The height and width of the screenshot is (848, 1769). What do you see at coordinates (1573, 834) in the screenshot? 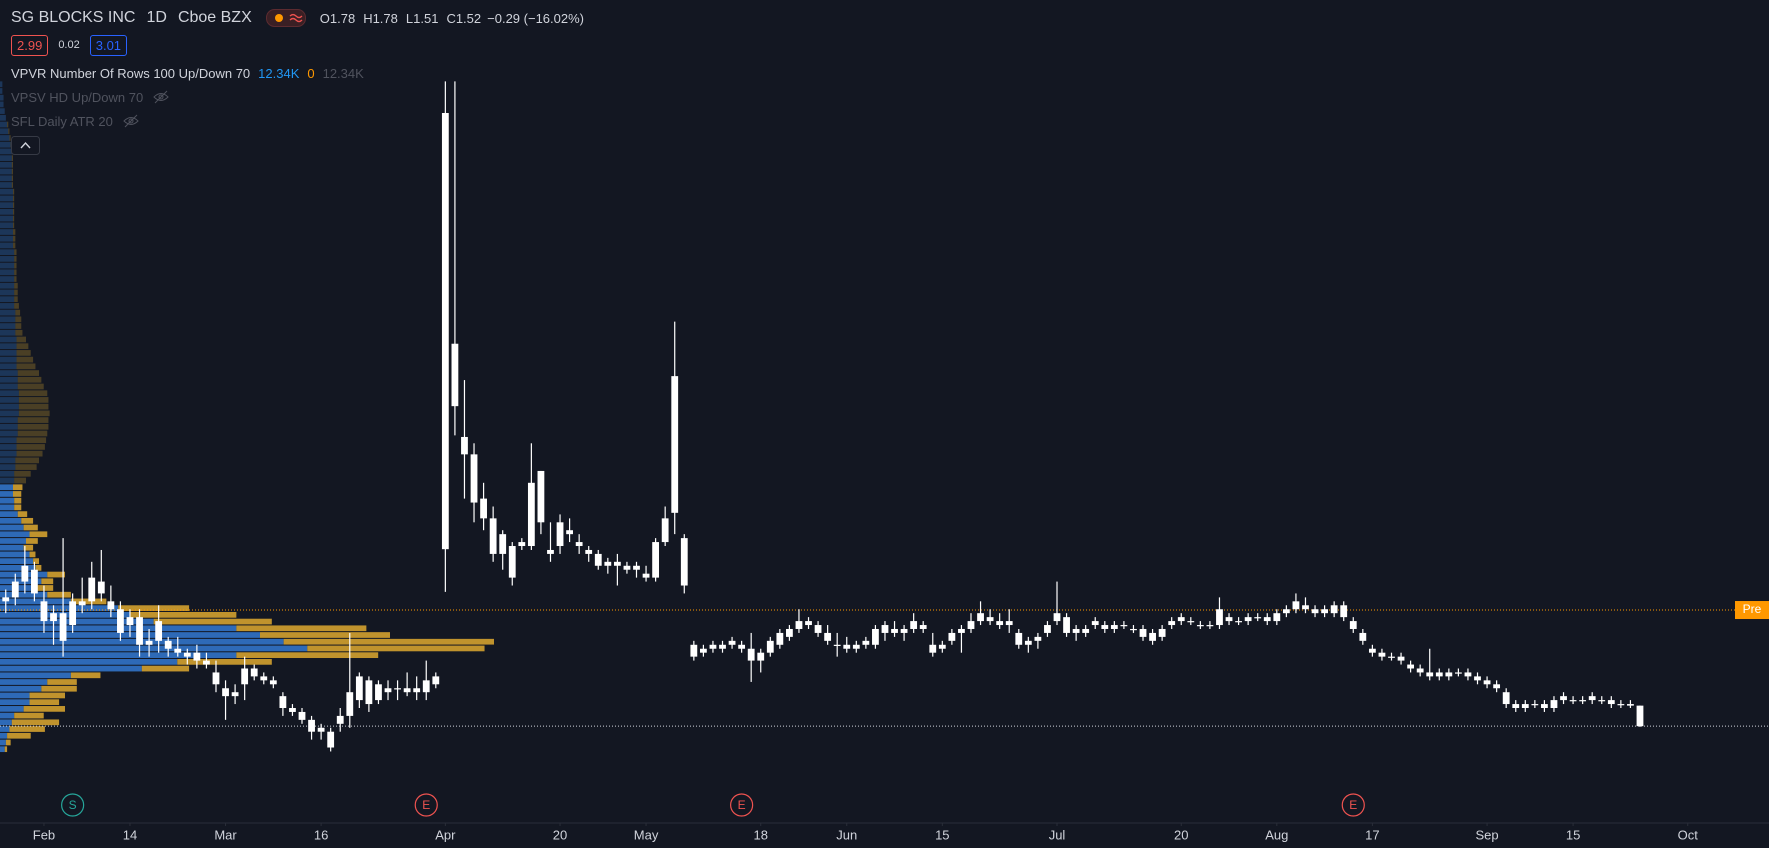
I see `x-tick-label: 15` at bounding box center [1573, 834].